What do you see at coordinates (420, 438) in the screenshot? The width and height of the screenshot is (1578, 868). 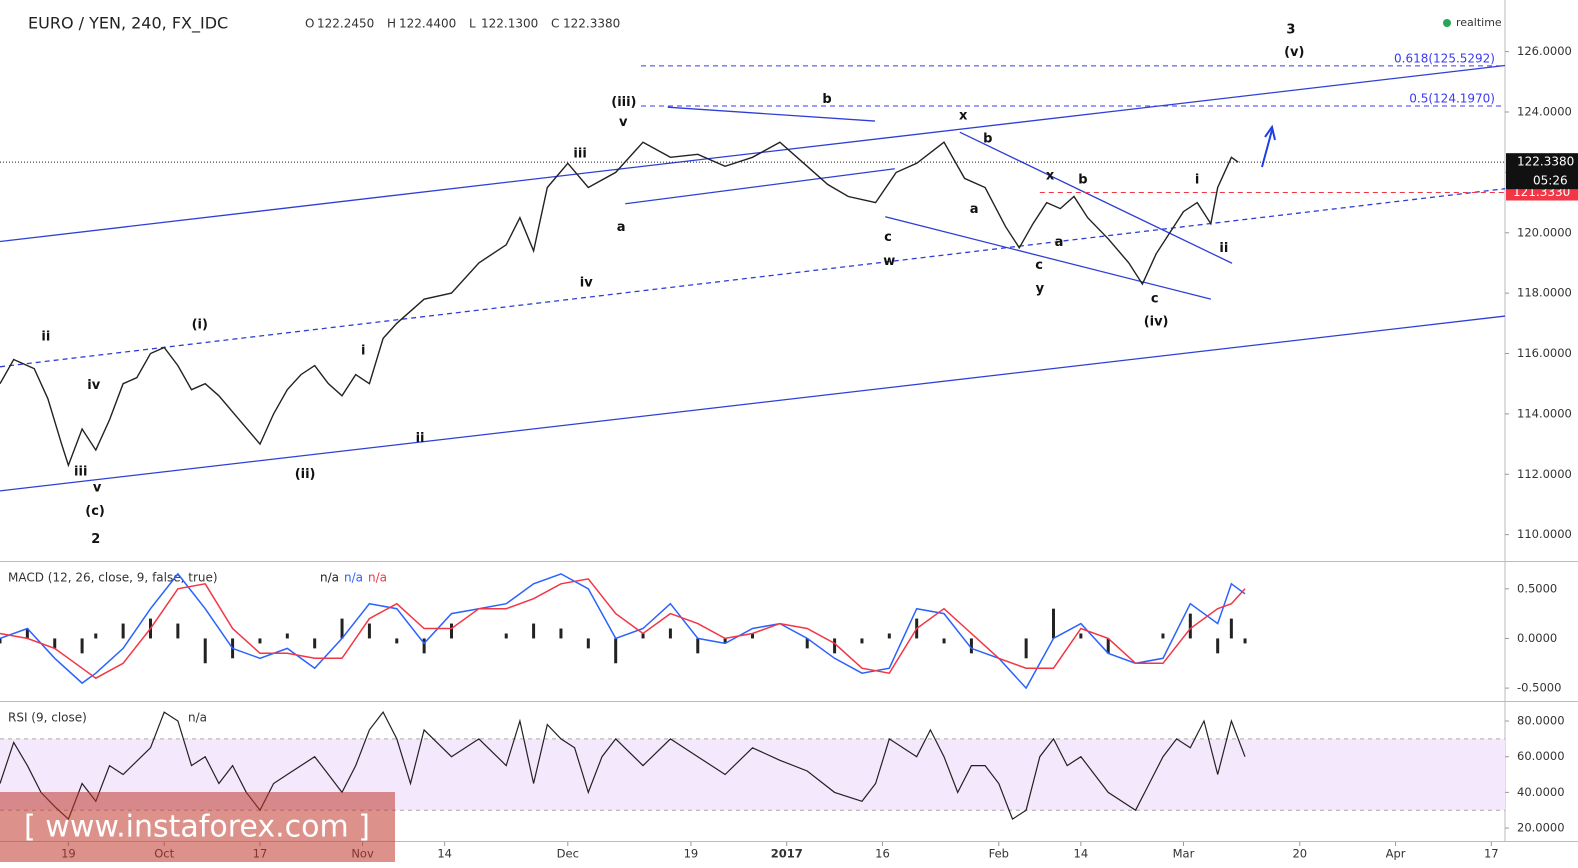 I see `wave-label: ii` at bounding box center [420, 438].